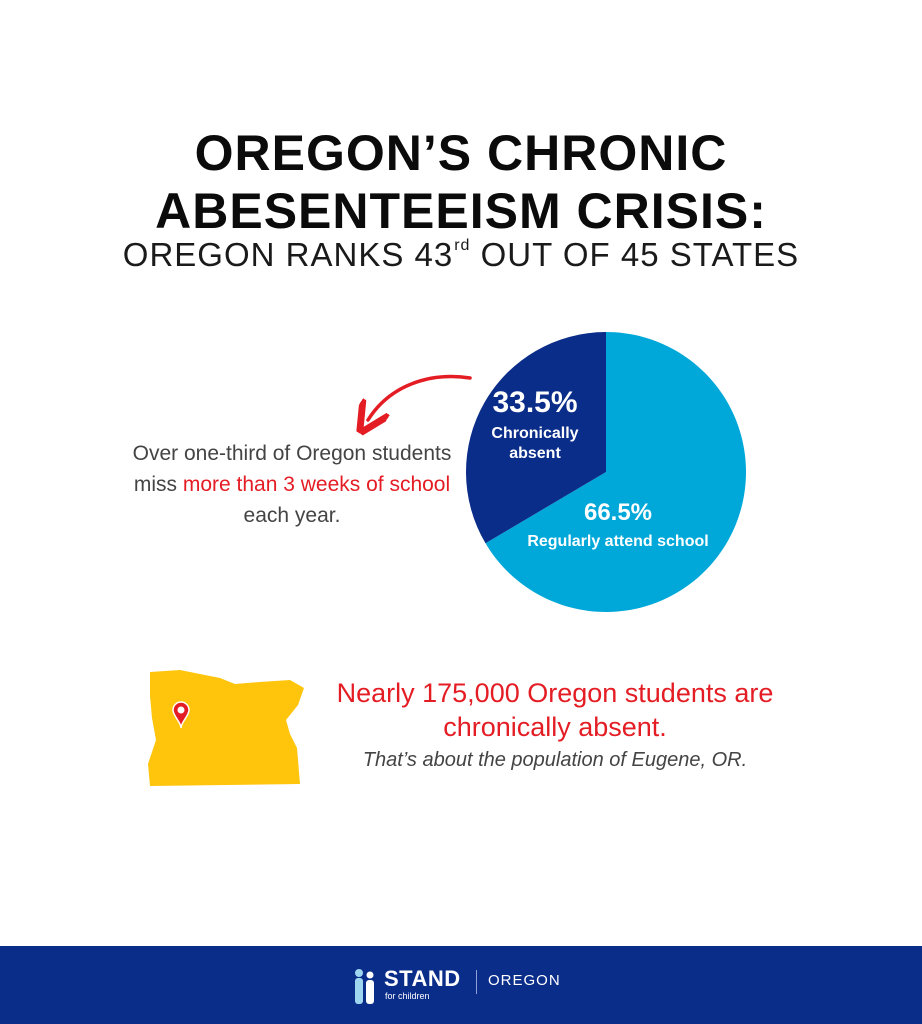 This screenshot has height=1024, width=922. Describe the element at coordinates (534, 433) in the screenshot. I see `pie-category-label-0-0: Chronically` at that location.